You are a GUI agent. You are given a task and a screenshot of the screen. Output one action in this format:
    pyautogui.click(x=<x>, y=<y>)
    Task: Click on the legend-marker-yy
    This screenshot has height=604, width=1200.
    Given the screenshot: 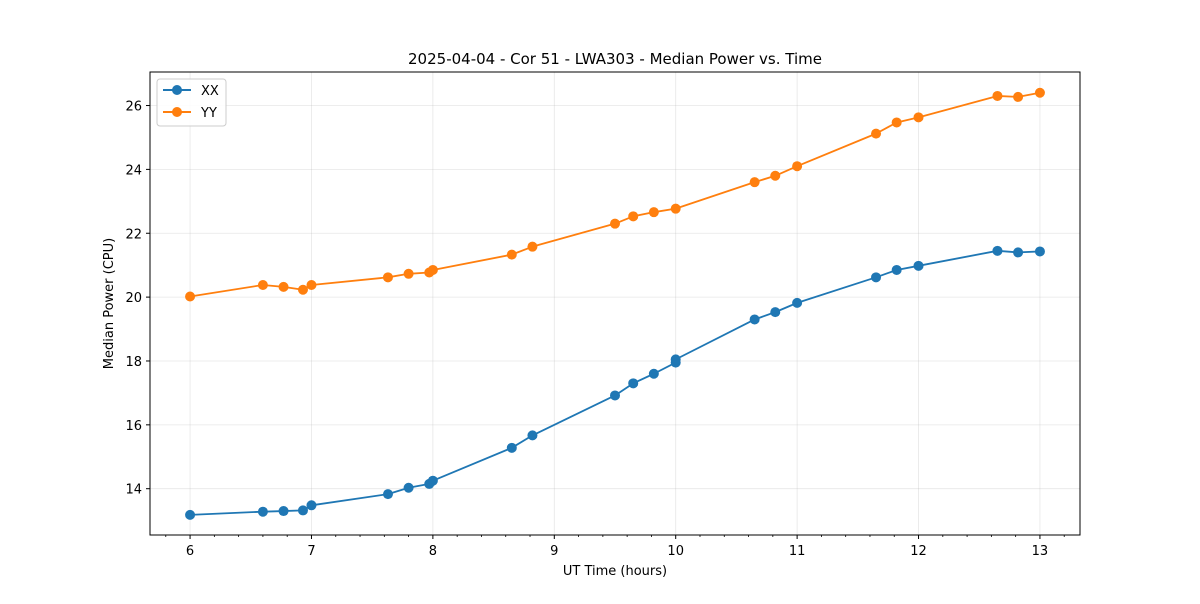 What is the action you would take?
    pyautogui.click(x=177, y=112)
    